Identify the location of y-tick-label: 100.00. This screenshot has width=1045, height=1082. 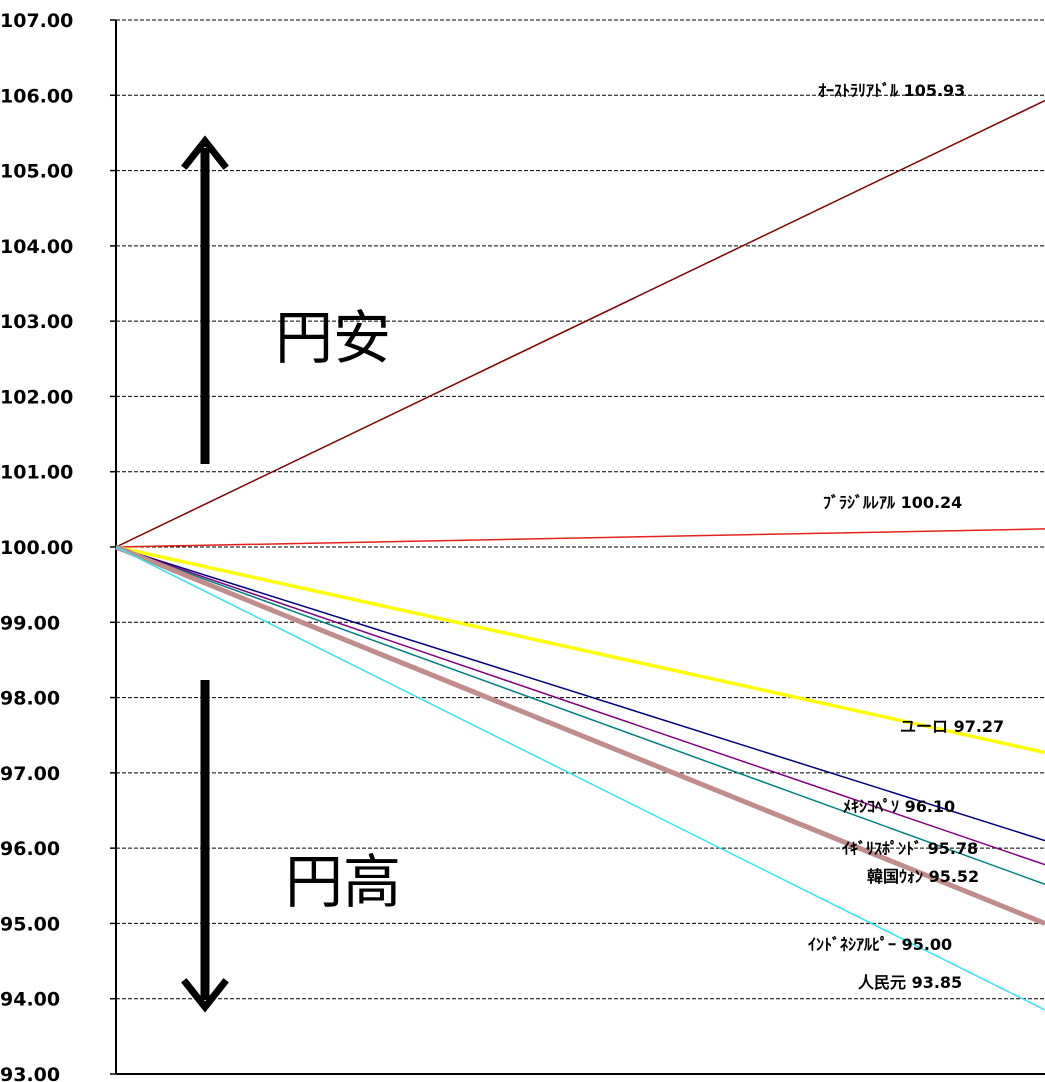
(36, 548).